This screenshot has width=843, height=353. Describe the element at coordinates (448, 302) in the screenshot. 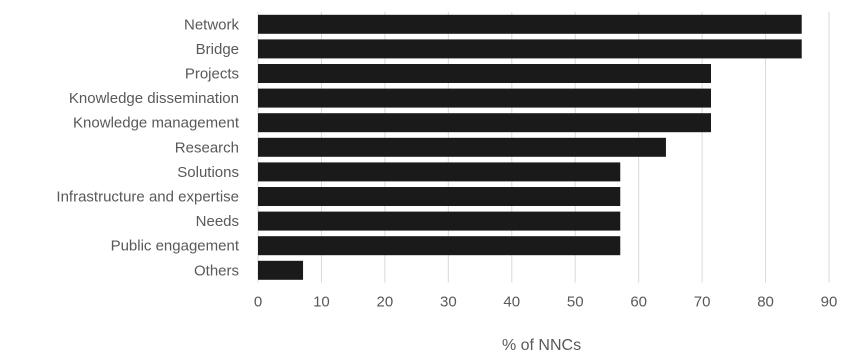

I see `x-tick-label: 30` at that location.